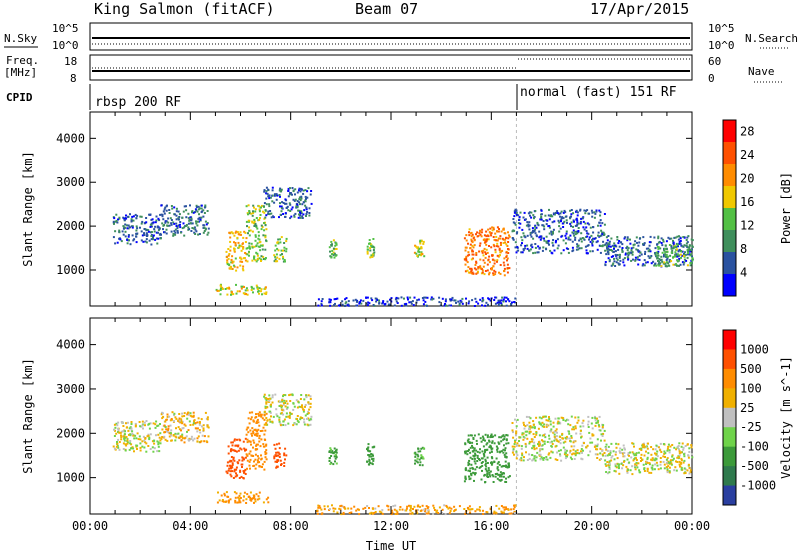 The height and width of the screenshot is (554, 800). What do you see at coordinates (70, 345) in the screenshot?
I see `y-tick-label: 4000` at bounding box center [70, 345].